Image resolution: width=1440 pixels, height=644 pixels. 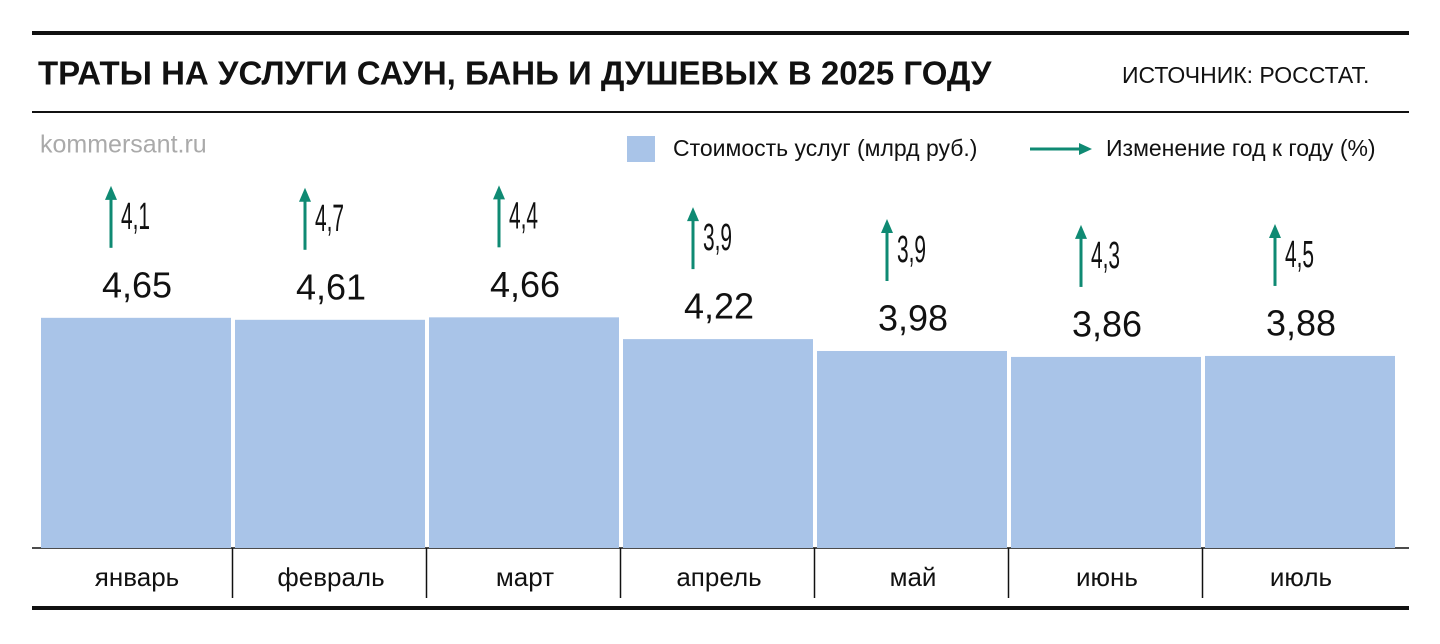 I want to click on legend-label: Стоимость услуг (млрд руб.), so click(x=825, y=148).